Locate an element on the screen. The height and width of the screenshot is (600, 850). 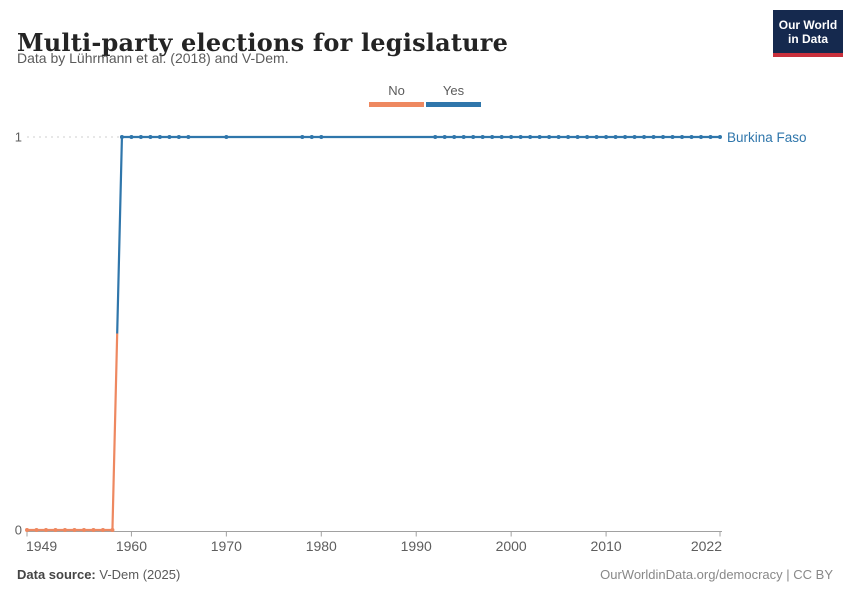
data-point-no-1954 is located at coordinates (74, 530).